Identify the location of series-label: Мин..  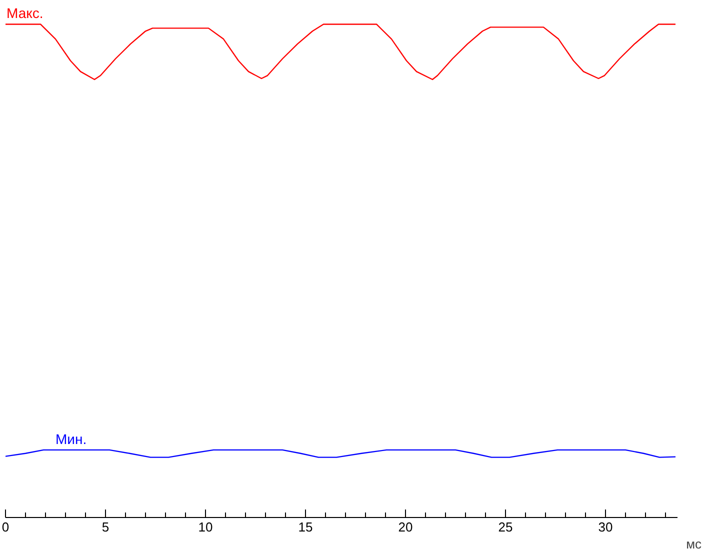
(71, 438).